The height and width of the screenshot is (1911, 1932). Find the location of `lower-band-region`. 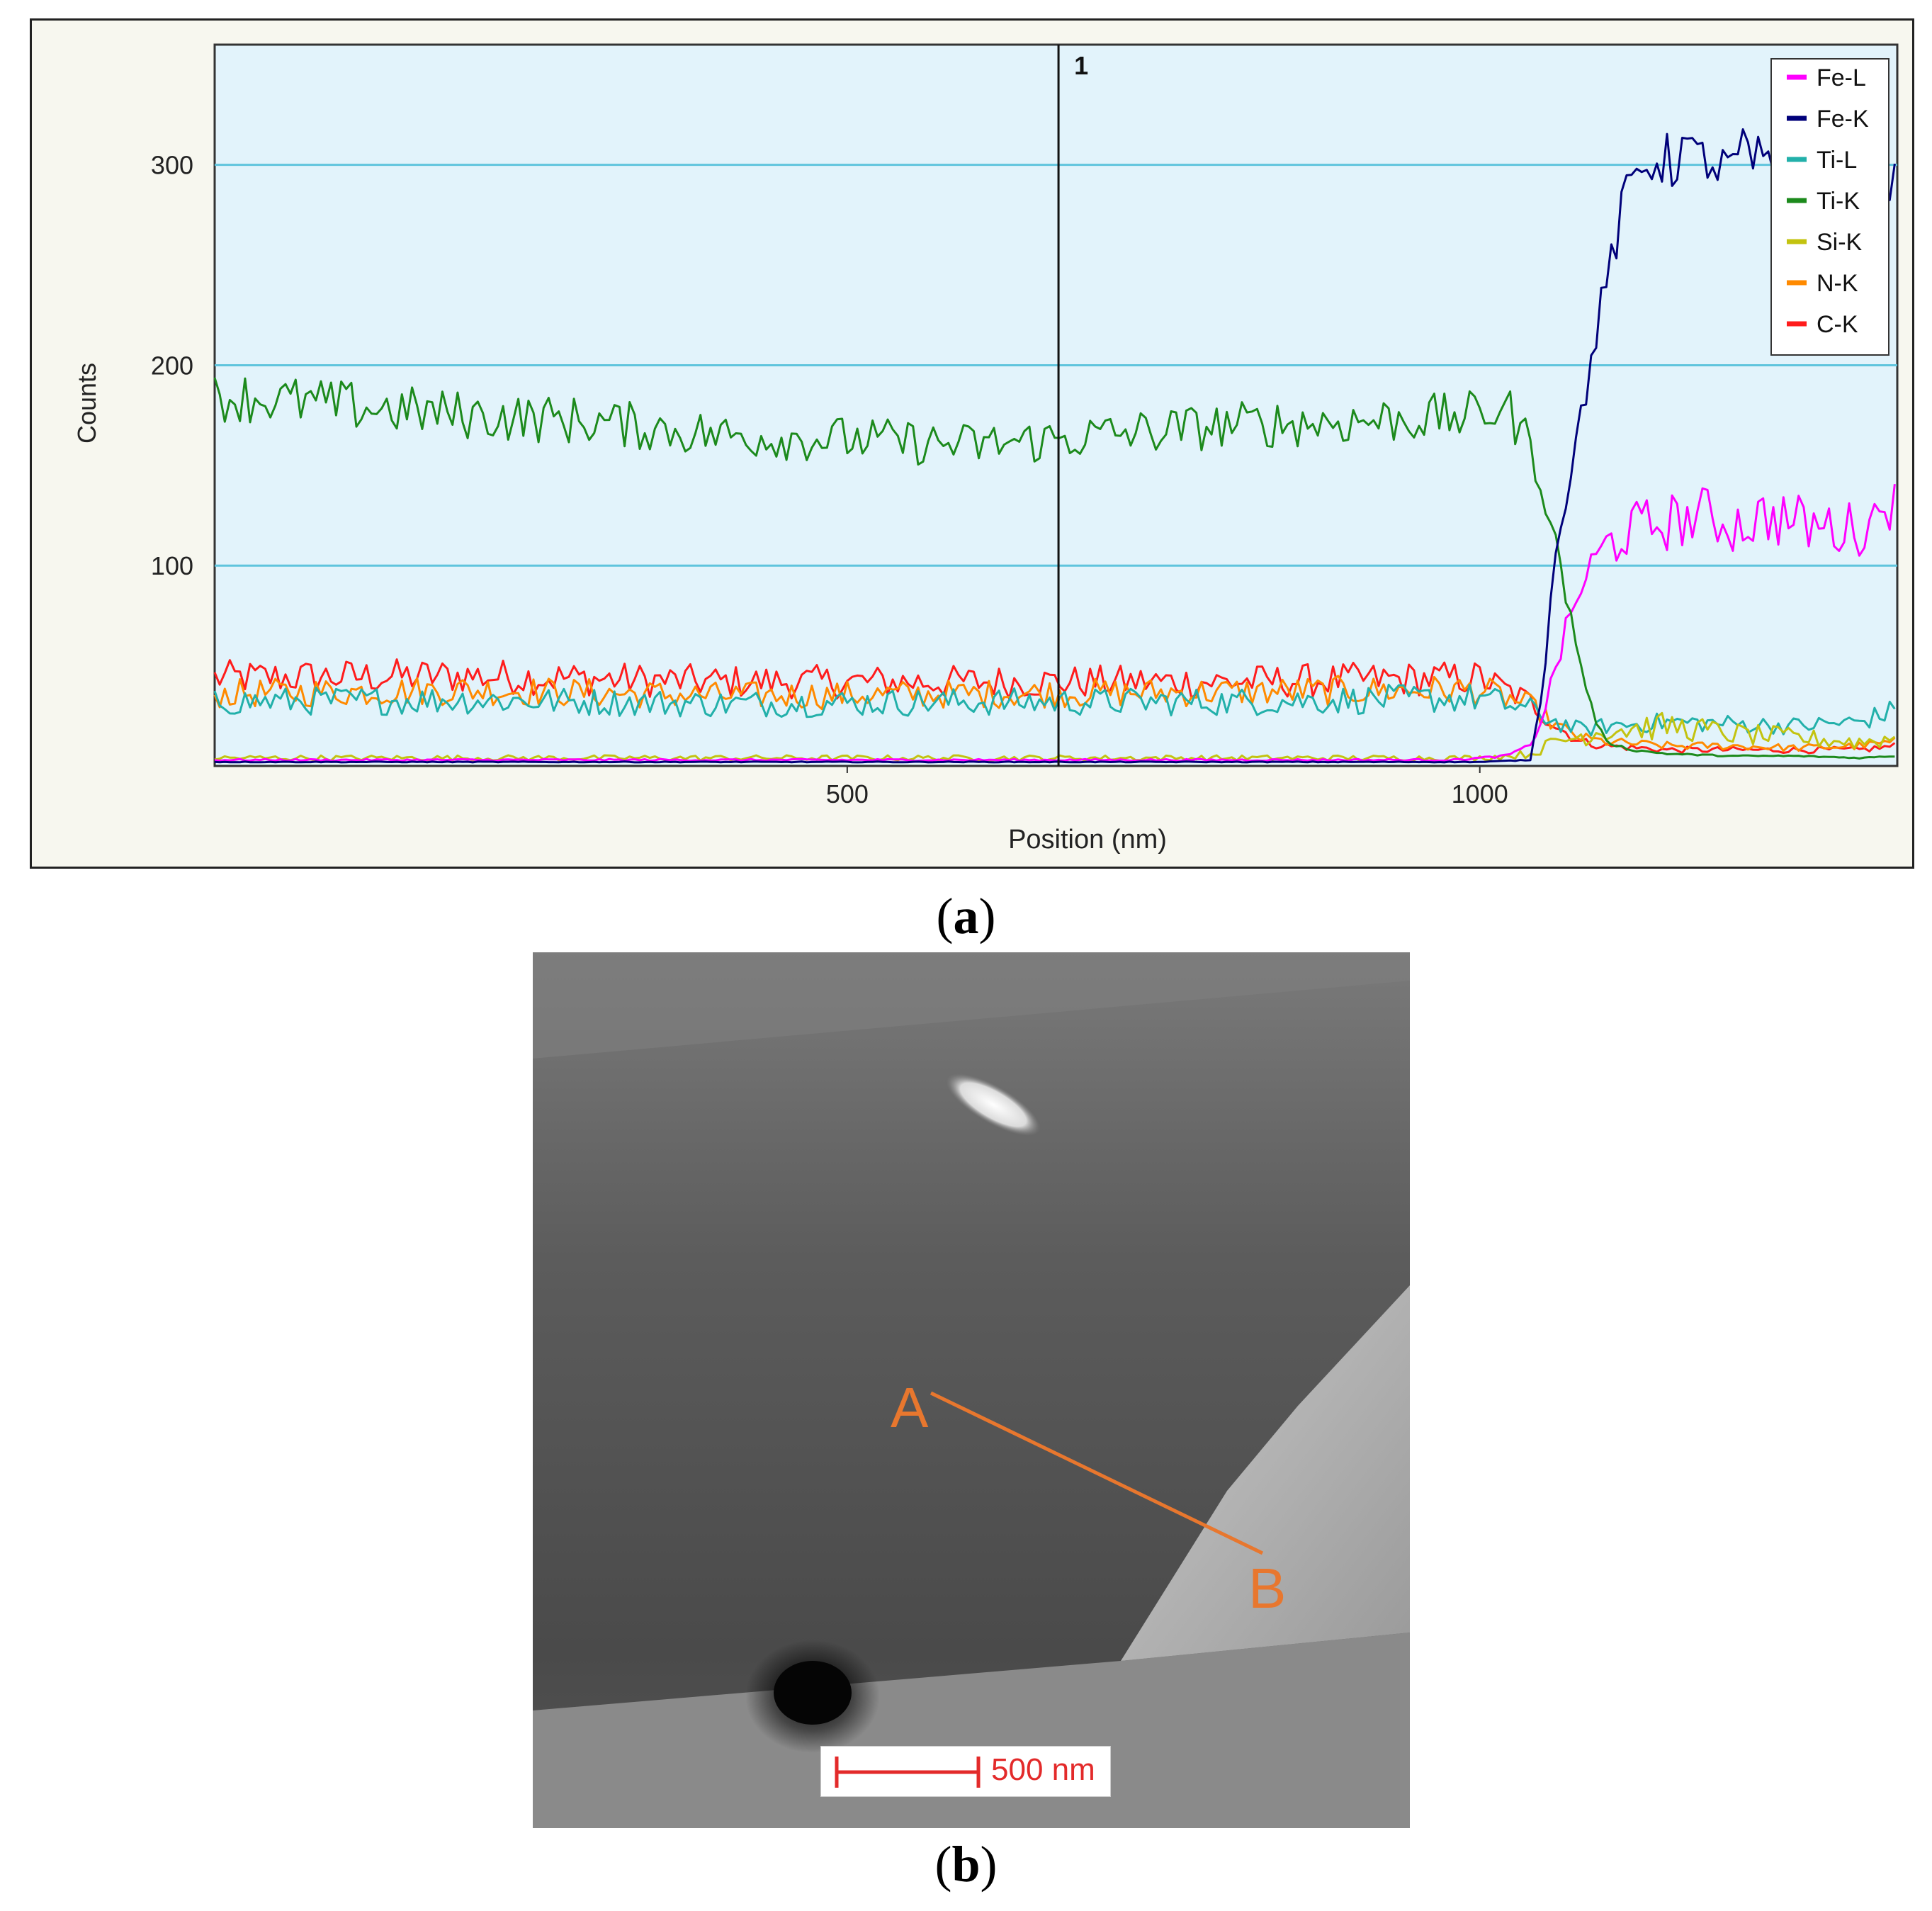

lower-band-region is located at coordinates (971, 1731).